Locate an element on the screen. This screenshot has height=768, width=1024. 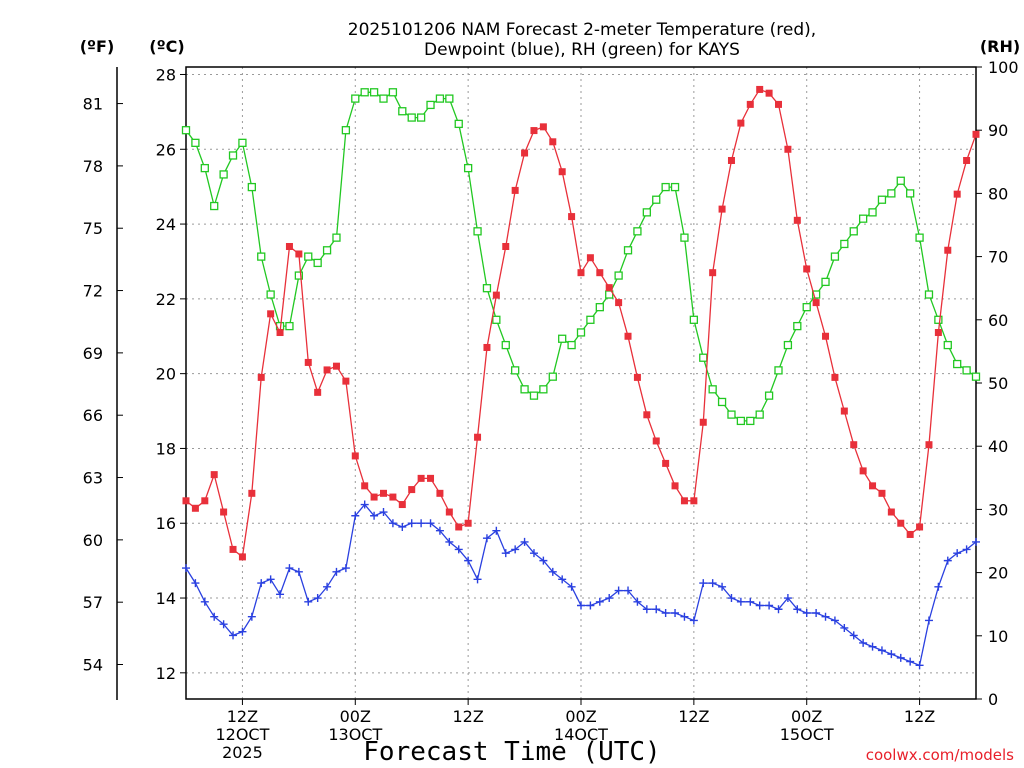
fahrenheit-tick-label-5: 69 is located at coordinates (93, 353).